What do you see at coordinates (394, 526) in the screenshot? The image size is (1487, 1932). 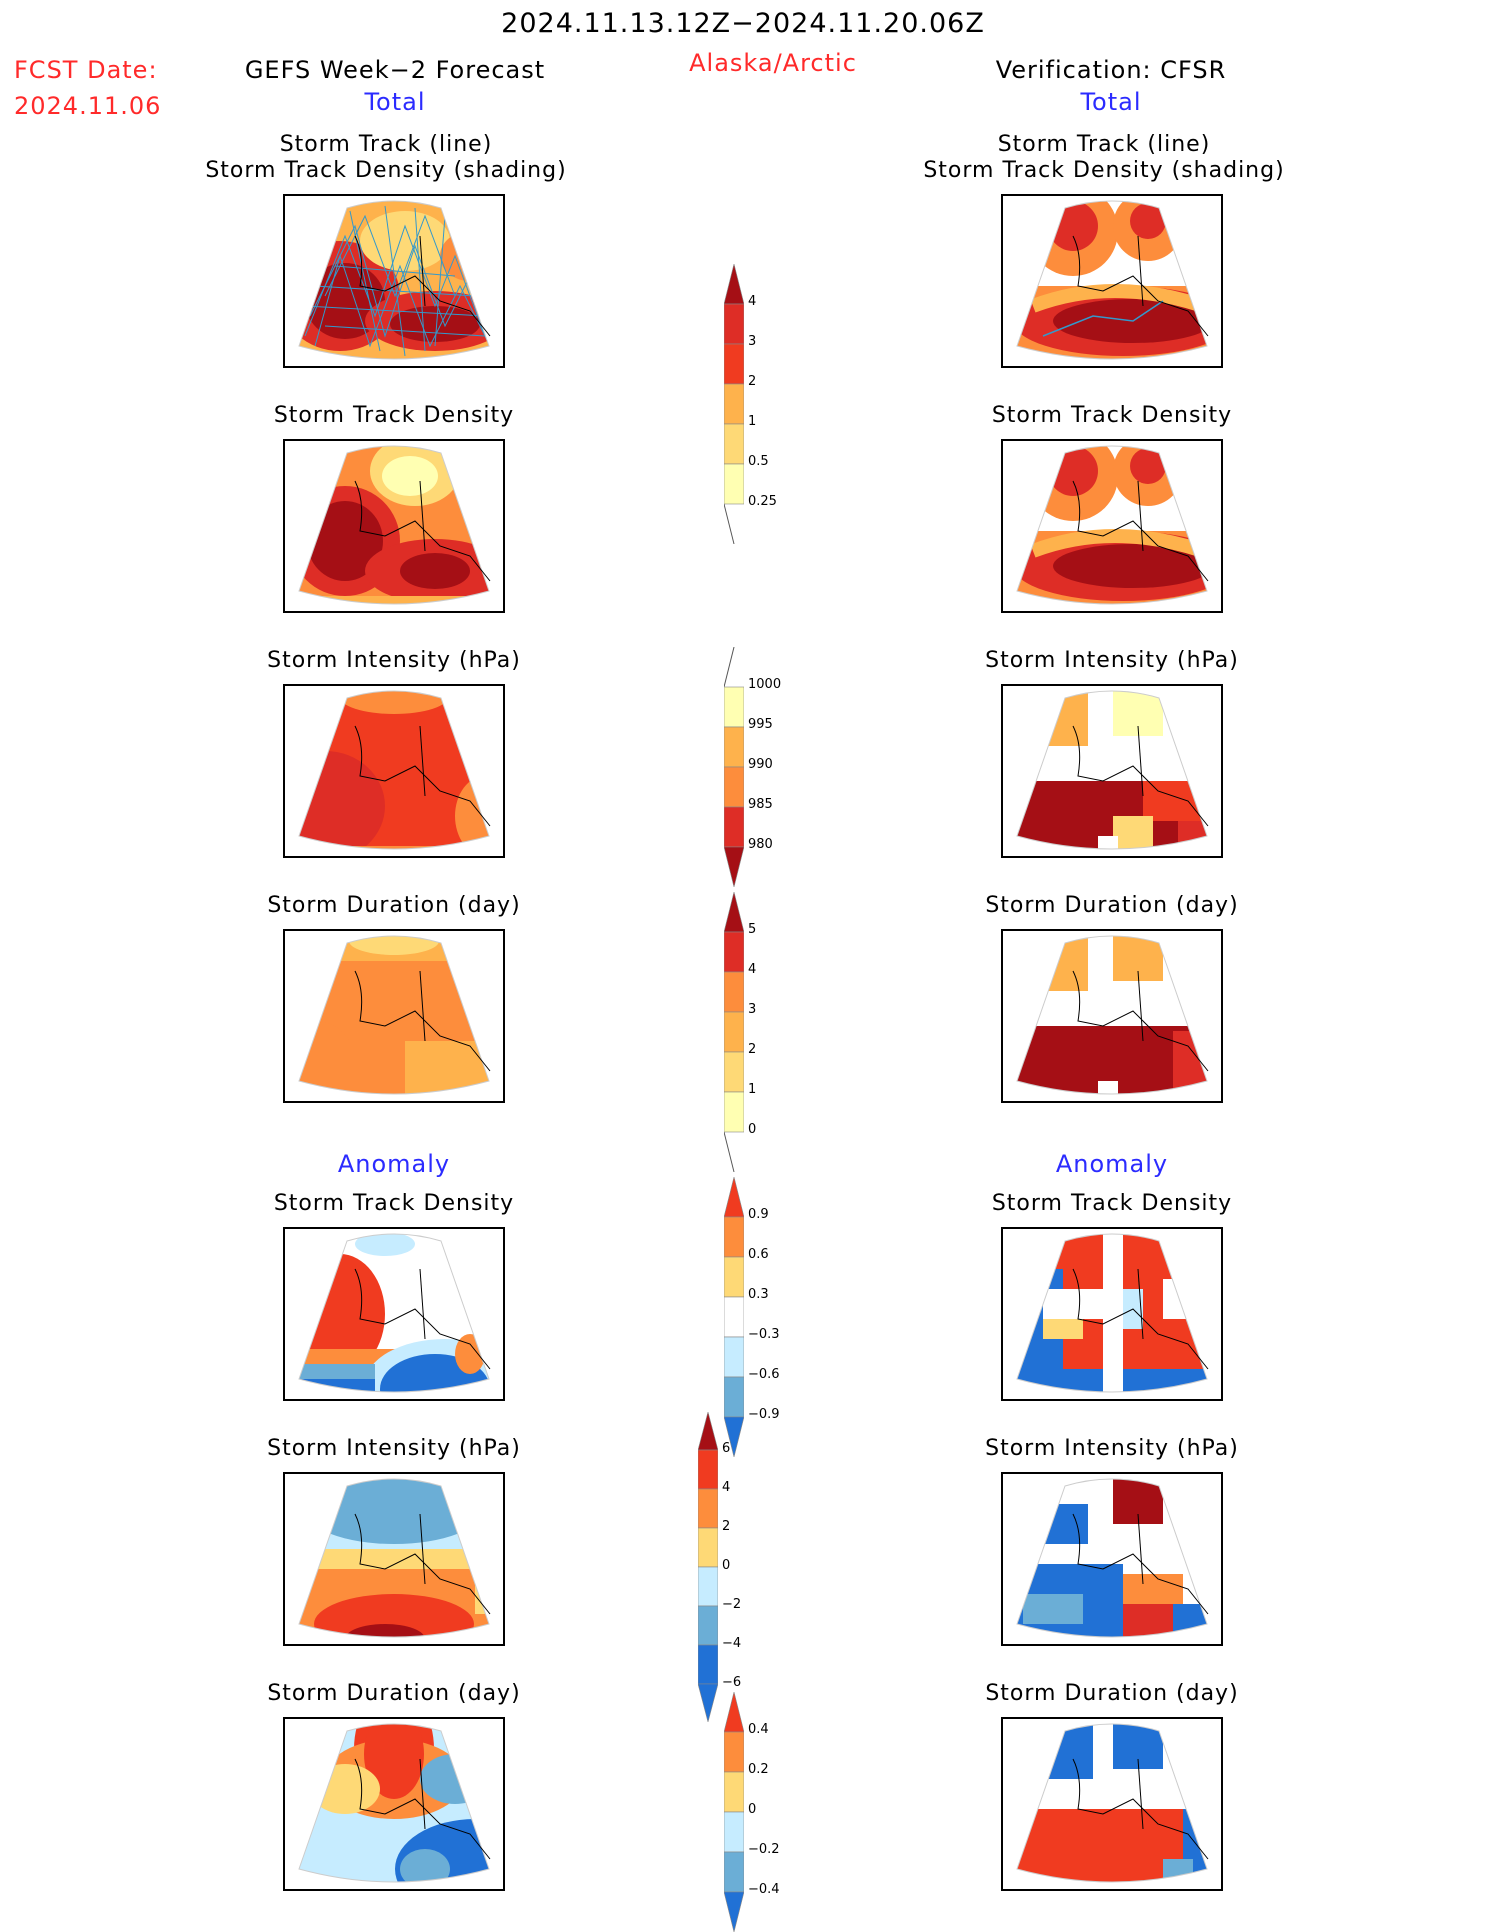 I see `map-left-density` at bounding box center [394, 526].